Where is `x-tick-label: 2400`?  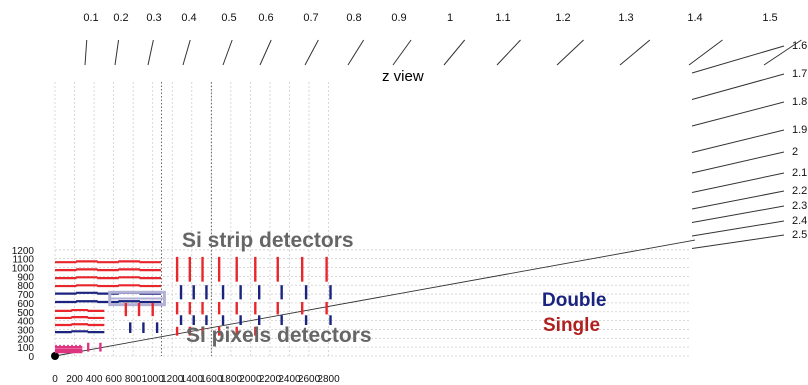 x-tick-label: 2400 is located at coordinates (289, 379).